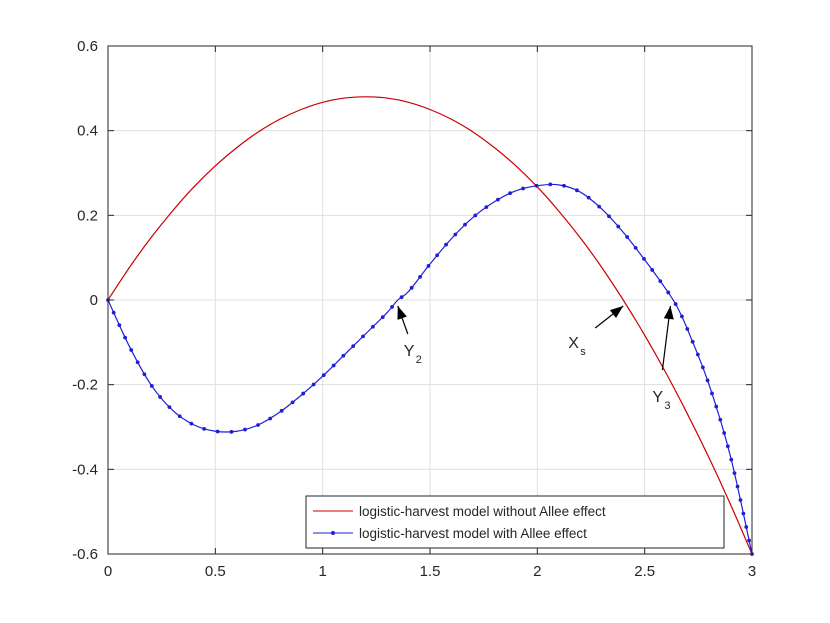 The image size is (830, 623). I want to click on x-tick-label: 1.5, so click(430, 571).